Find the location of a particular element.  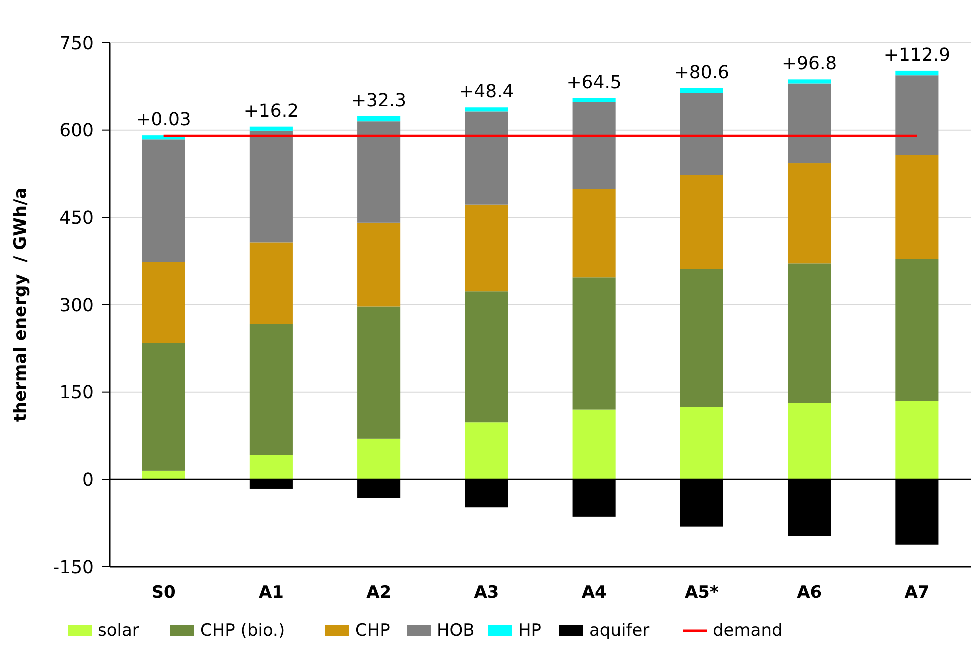

y-tick-label: 450 is located at coordinates (77, 218).